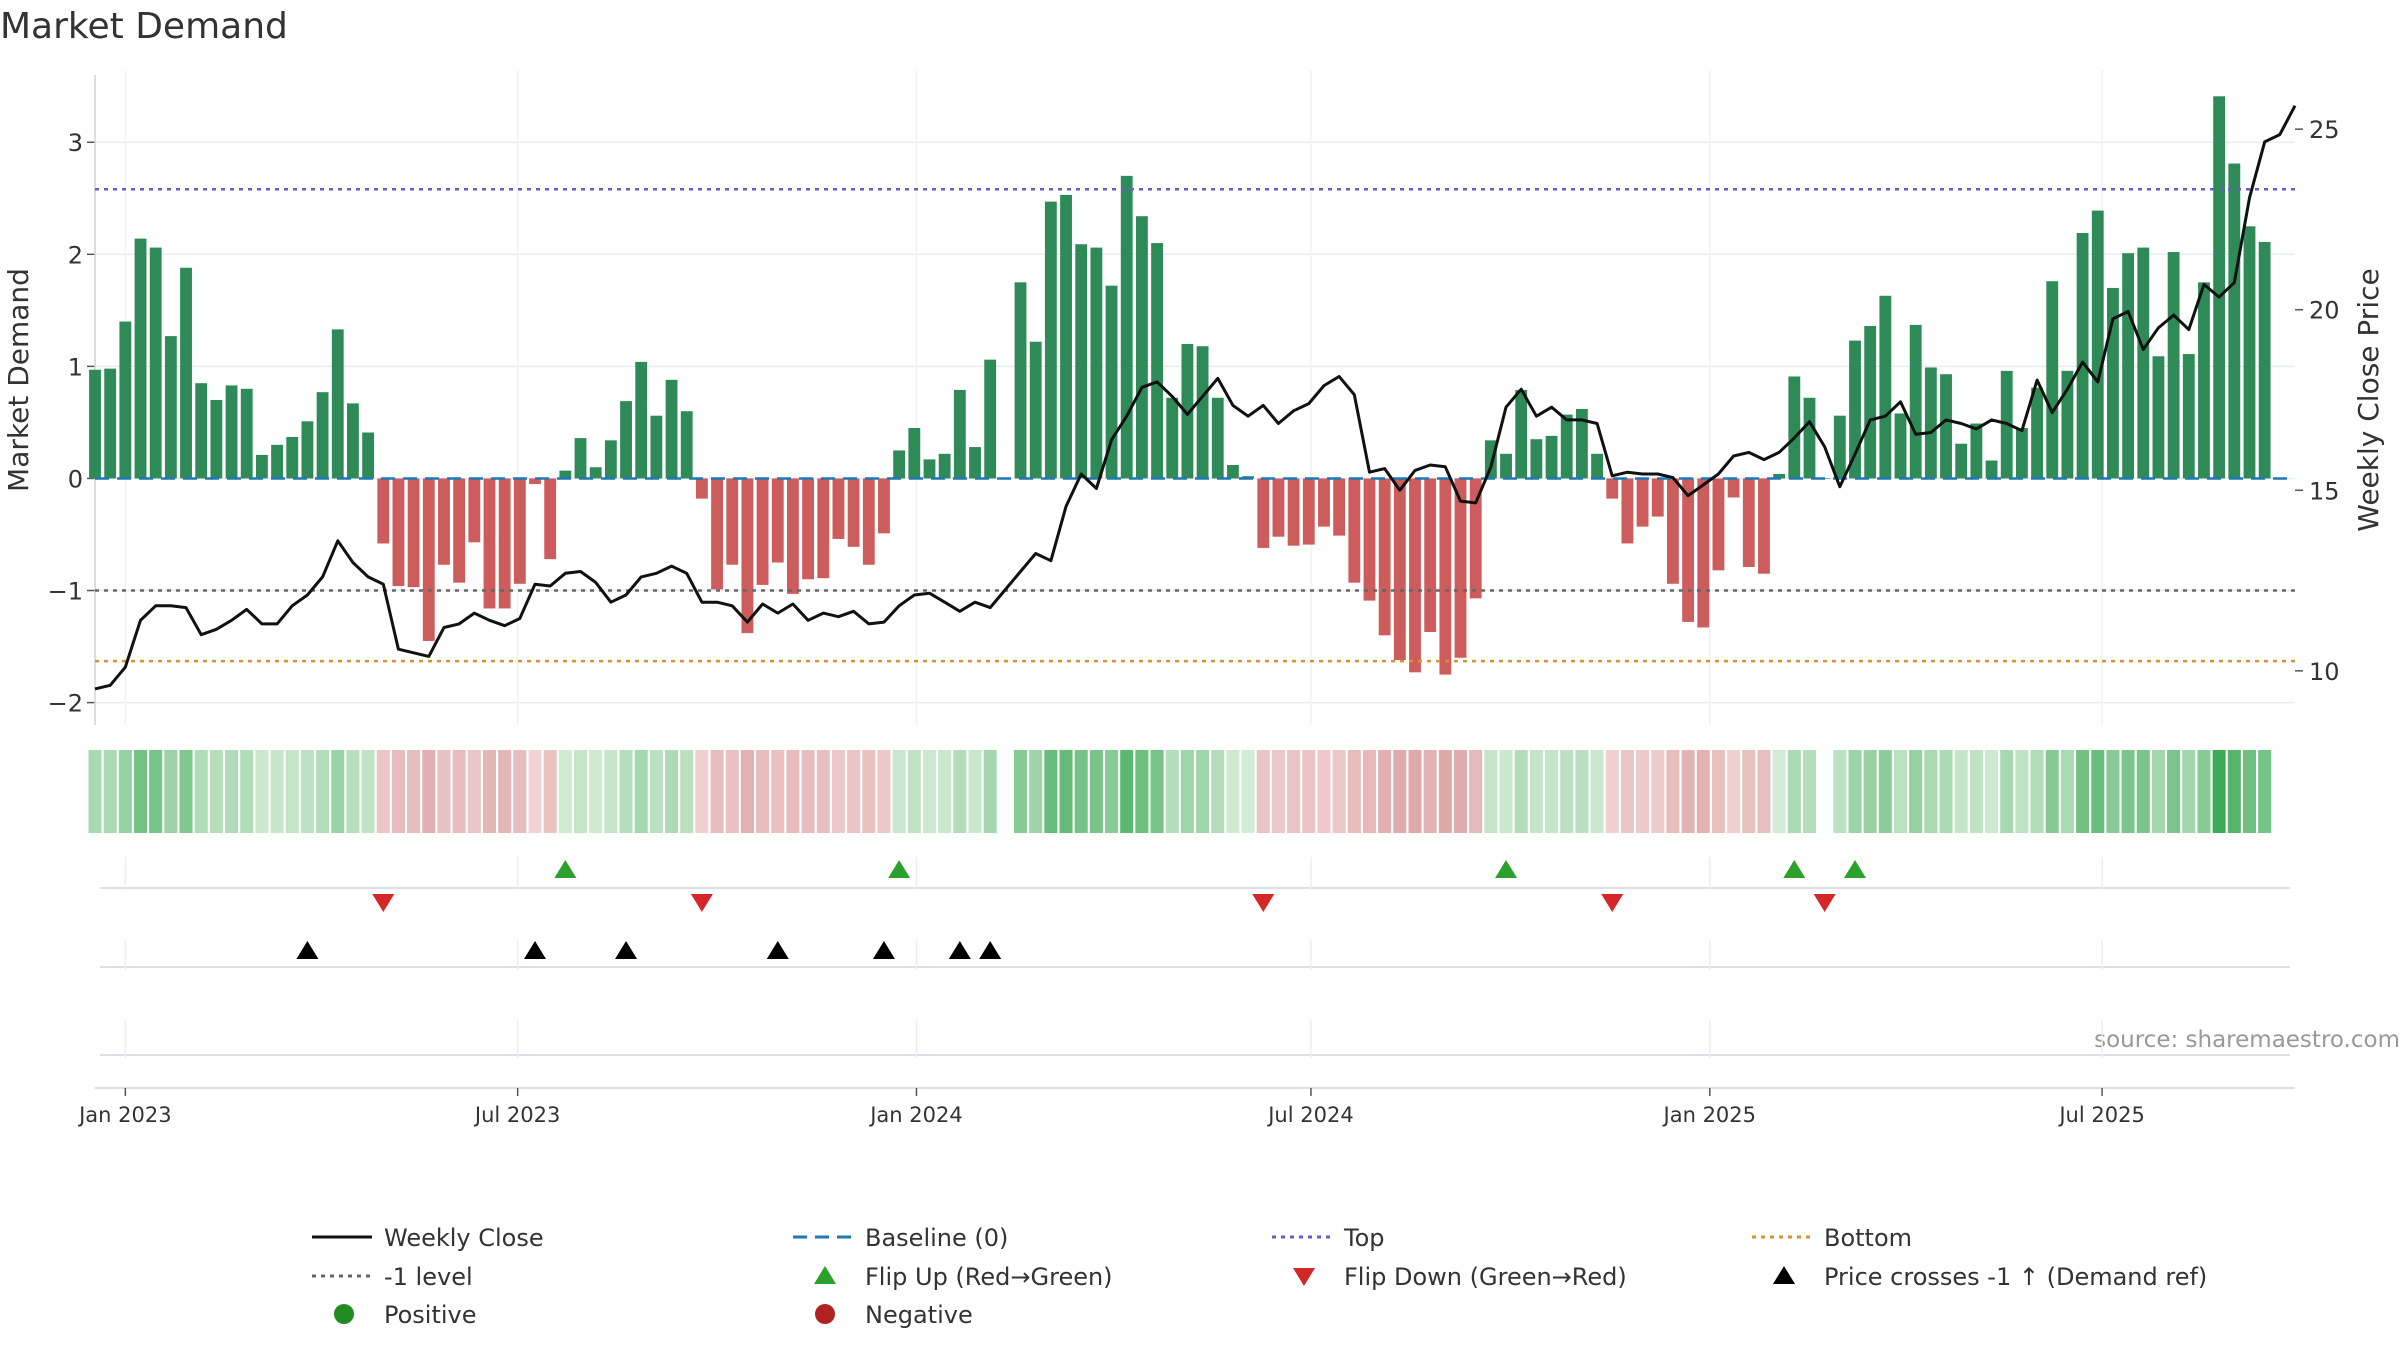 Image resolution: width=2400 pixels, height=1350 pixels. I want to click on x-tick-label: Jan 2023, so click(124, 1115).